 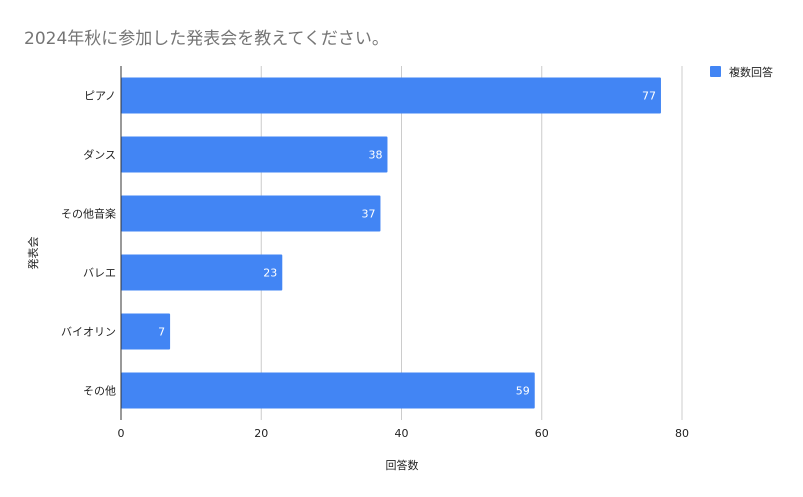 What do you see at coordinates (100, 96) in the screenshot?
I see `category-label: ピアノ` at bounding box center [100, 96].